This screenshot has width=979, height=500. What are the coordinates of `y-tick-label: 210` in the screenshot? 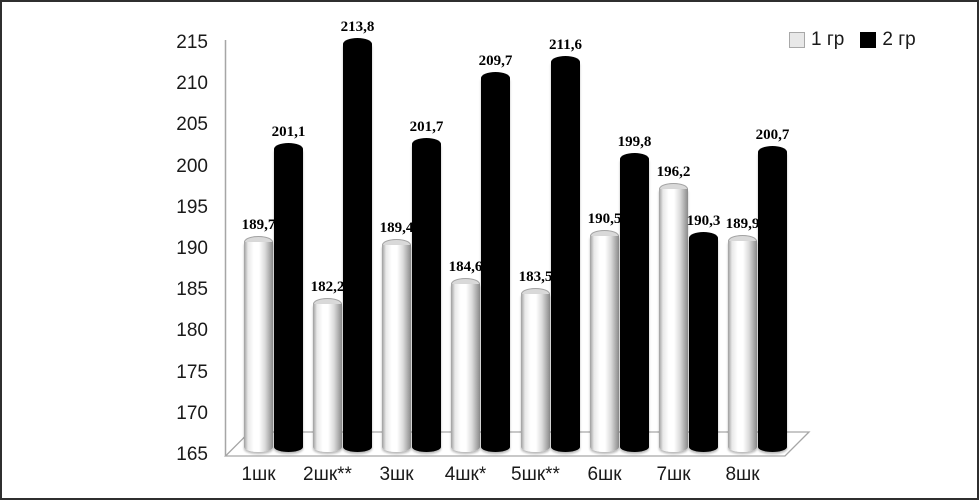 It's located at (192, 84).